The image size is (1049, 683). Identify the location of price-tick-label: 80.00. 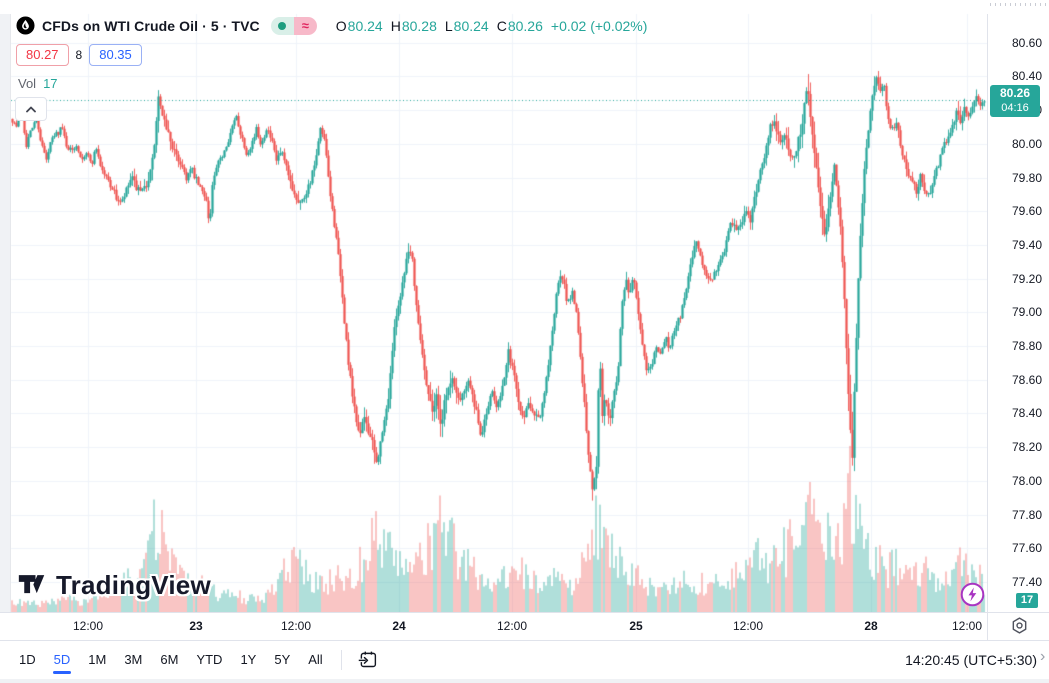
(1026, 143).